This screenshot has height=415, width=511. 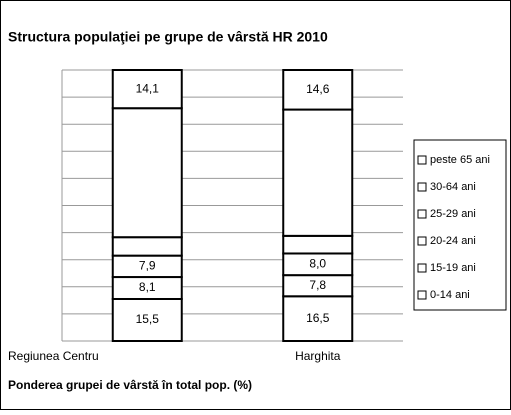 I want to click on legend-label: 30-64 ani, so click(x=453, y=187).